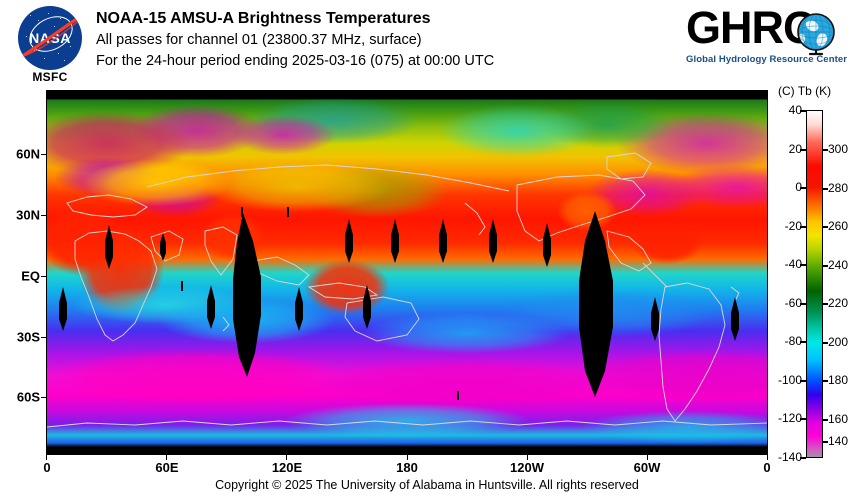  Describe the element at coordinates (30, 276) in the screenshot. I see `y-tick-label: EQ` at that location.